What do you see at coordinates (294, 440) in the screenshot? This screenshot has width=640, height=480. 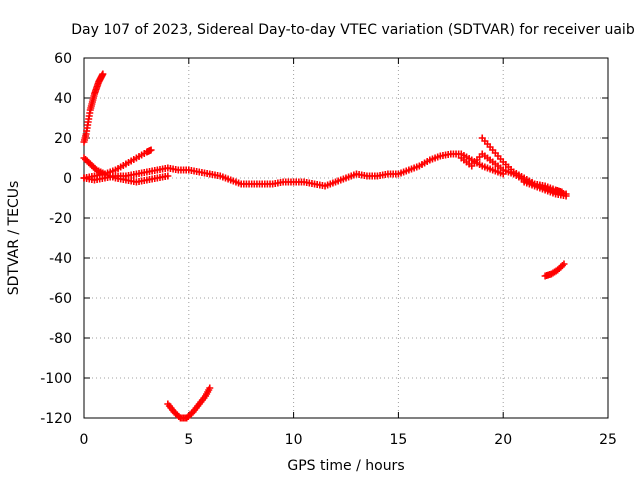 I see `x-tick-label: 10` at bounding box center [294, 440].